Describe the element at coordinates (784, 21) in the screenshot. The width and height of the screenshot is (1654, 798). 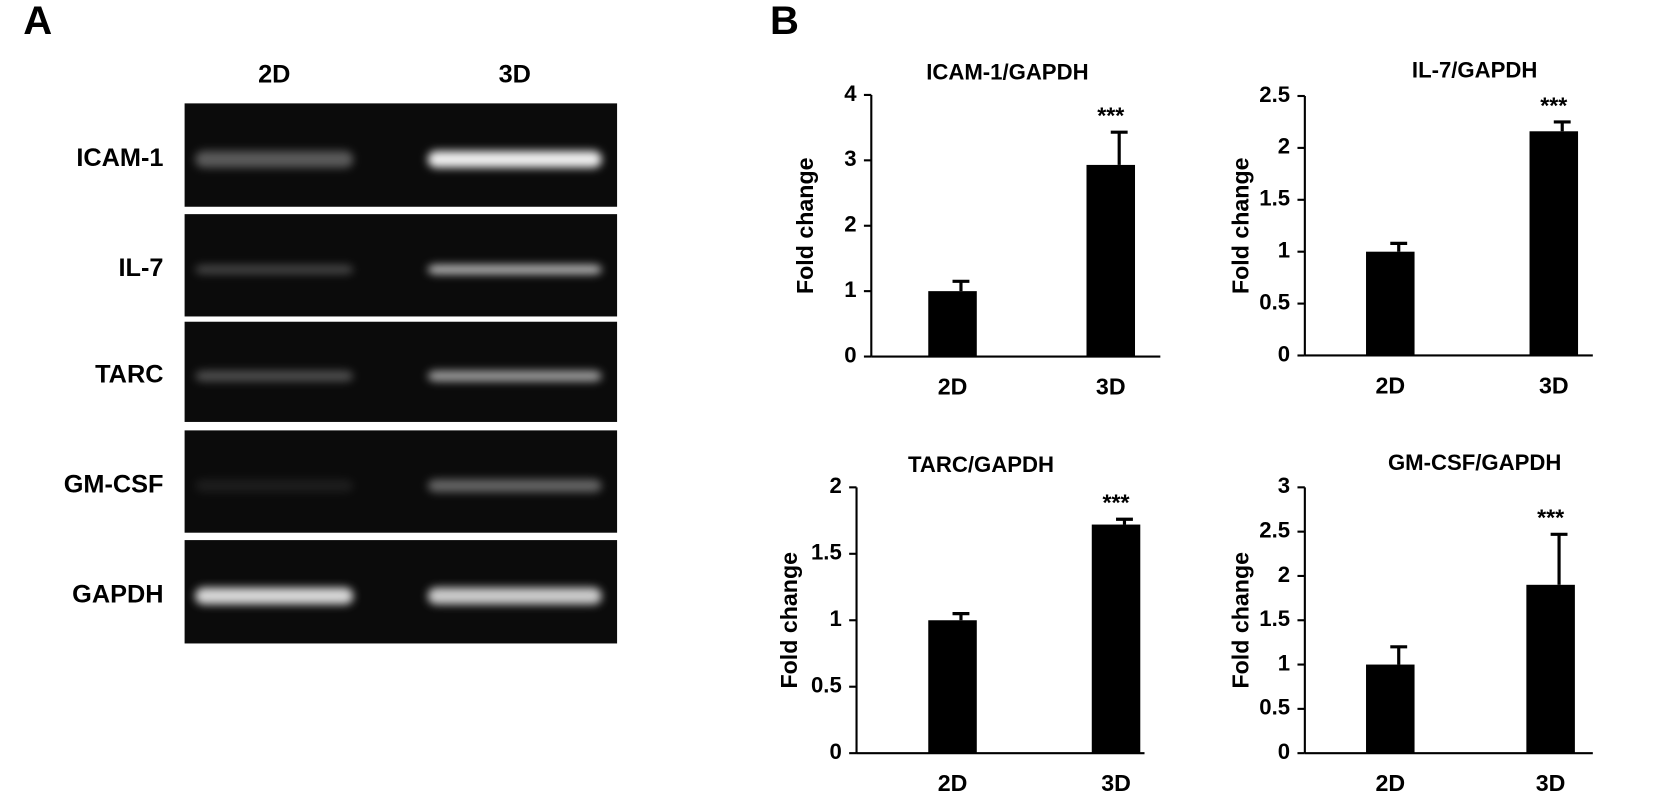
I see `panel-label: B` at that location.